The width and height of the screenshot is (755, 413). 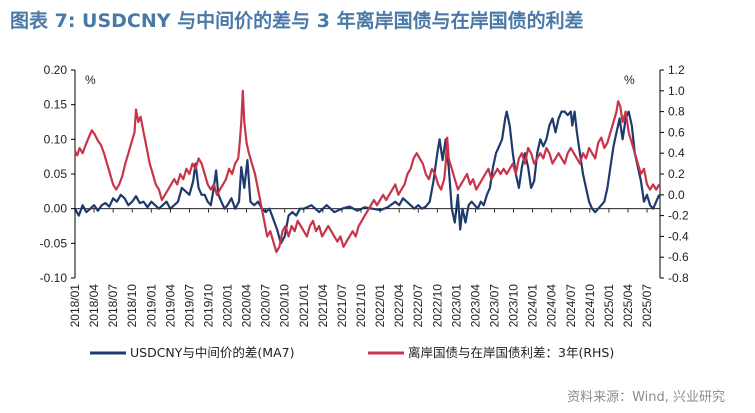 What do you see at coordinates (170, 306) in the screenshot?
I see `x-tick-label: 2019/04` at bounding box center [170, 306].